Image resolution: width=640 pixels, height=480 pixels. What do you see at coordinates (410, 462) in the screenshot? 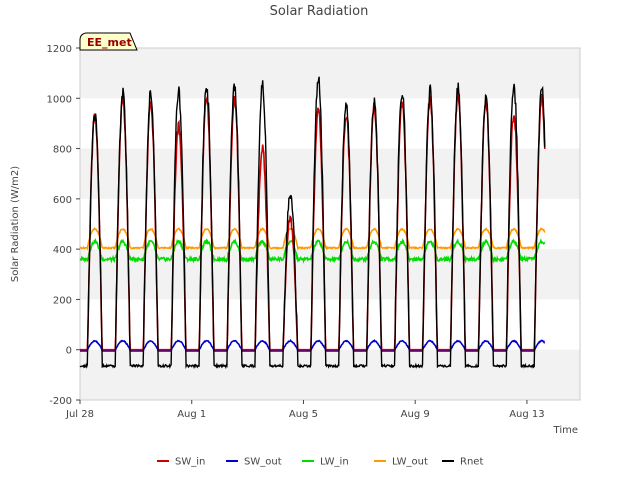
I see `legend-label: LW_out` at bounding box center [410, 462].